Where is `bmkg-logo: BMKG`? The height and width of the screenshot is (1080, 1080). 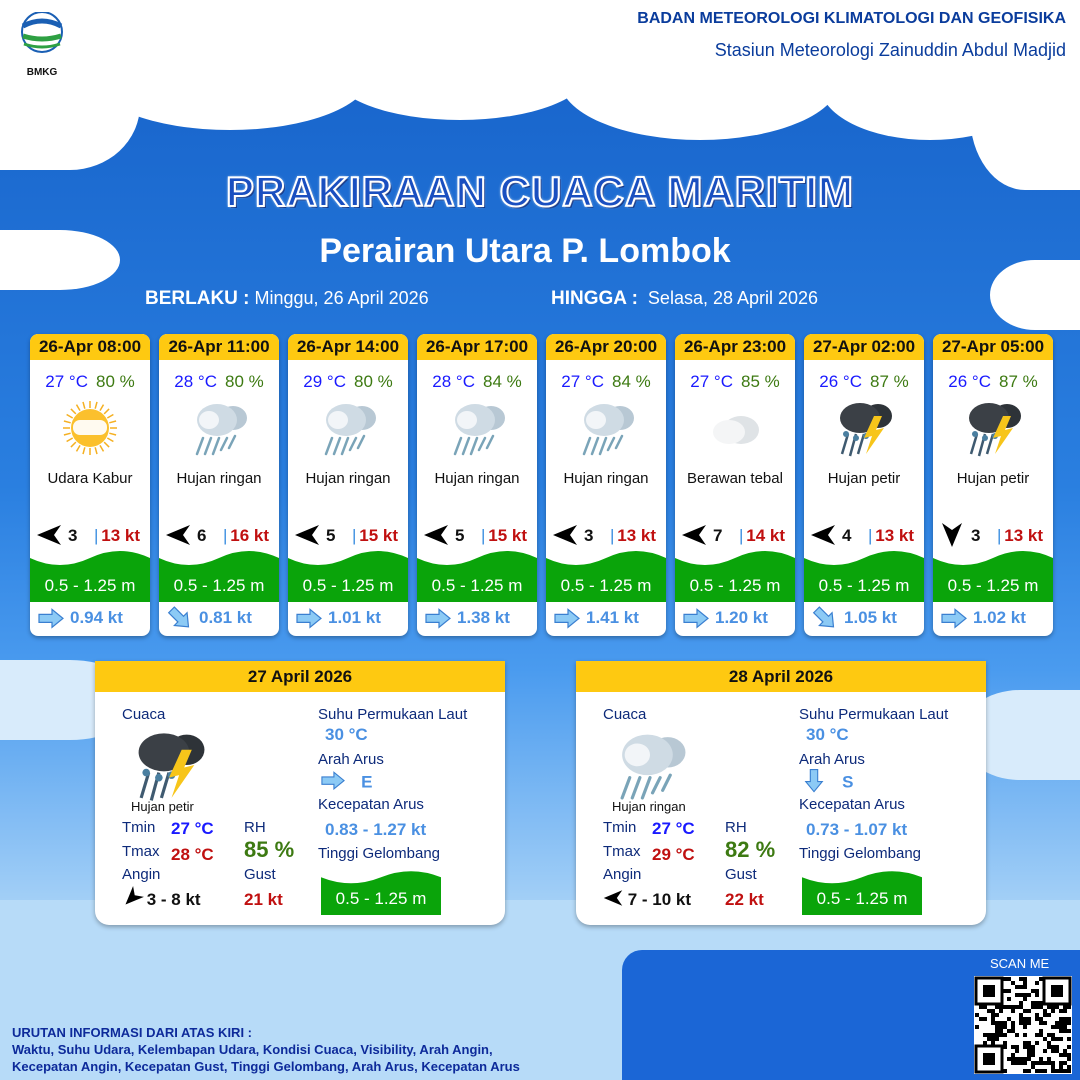 bmkg-logo: BMKG is located at coordinates (42, 44).